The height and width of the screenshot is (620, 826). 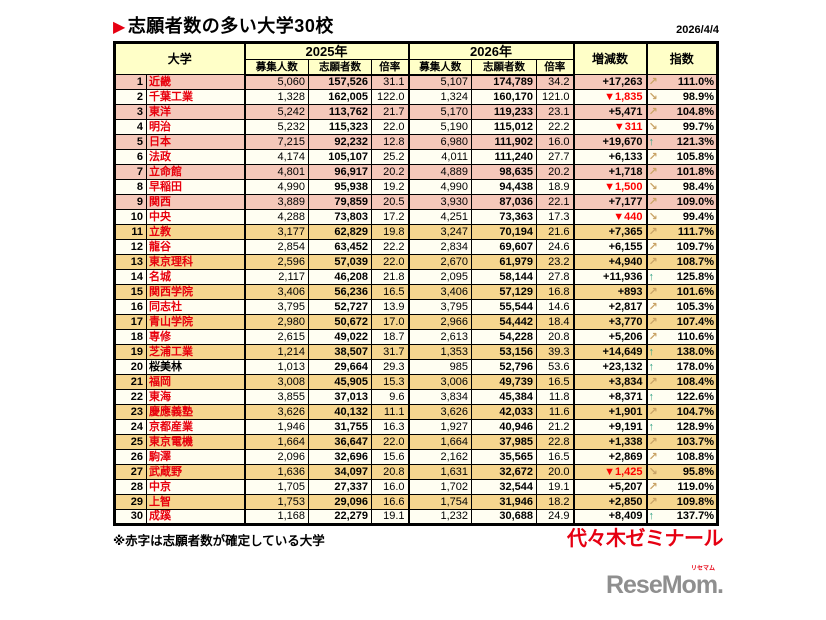 What do you see at coordinates (696, 81) in the screenshot?
I see `index-value: 111.0%` at bounding box center [696, 81].